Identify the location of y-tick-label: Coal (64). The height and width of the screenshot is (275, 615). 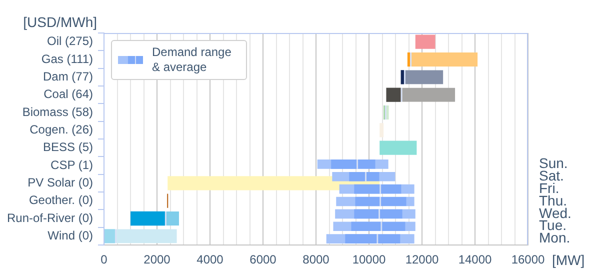
(68, 94).